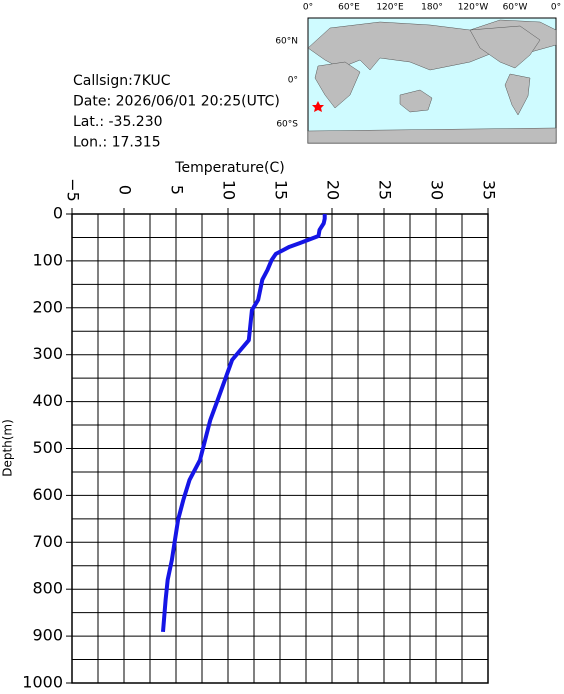  Describe the element at coordinates (333, 190) in the screenshot. I see `x-tick-label: 20` at that location.